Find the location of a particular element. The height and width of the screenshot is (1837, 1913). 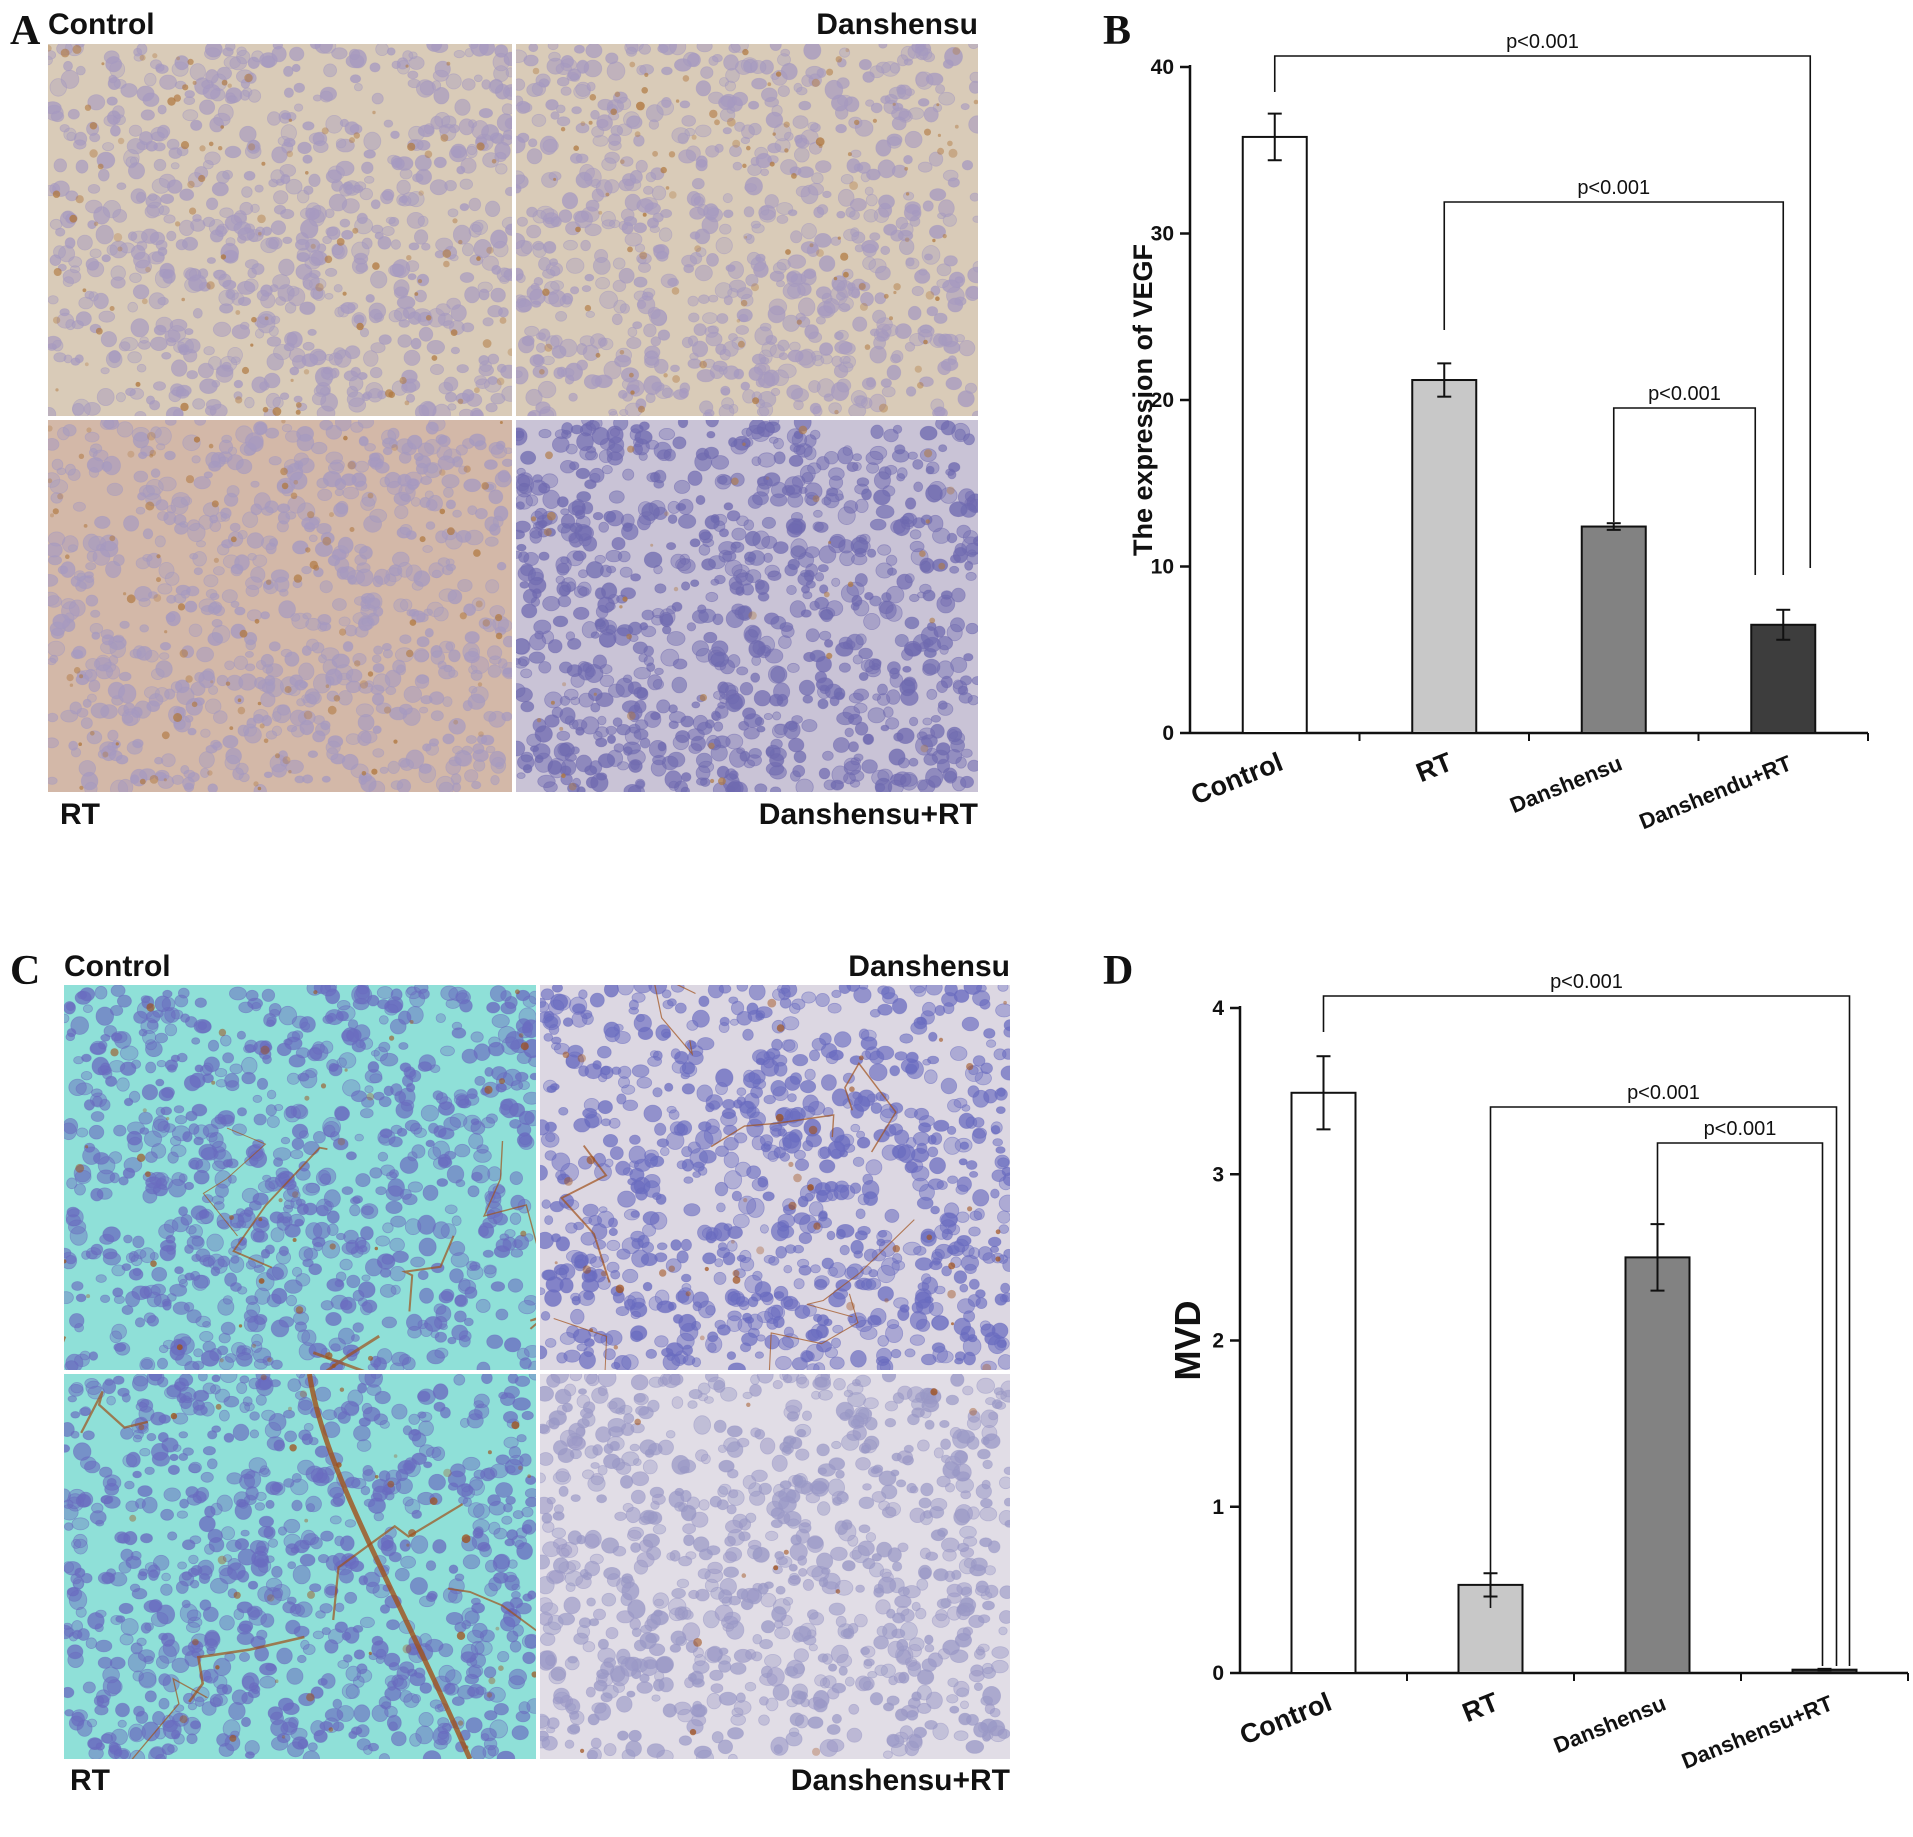

y-tick-label: 30 is located at coordinates (1162, 234).